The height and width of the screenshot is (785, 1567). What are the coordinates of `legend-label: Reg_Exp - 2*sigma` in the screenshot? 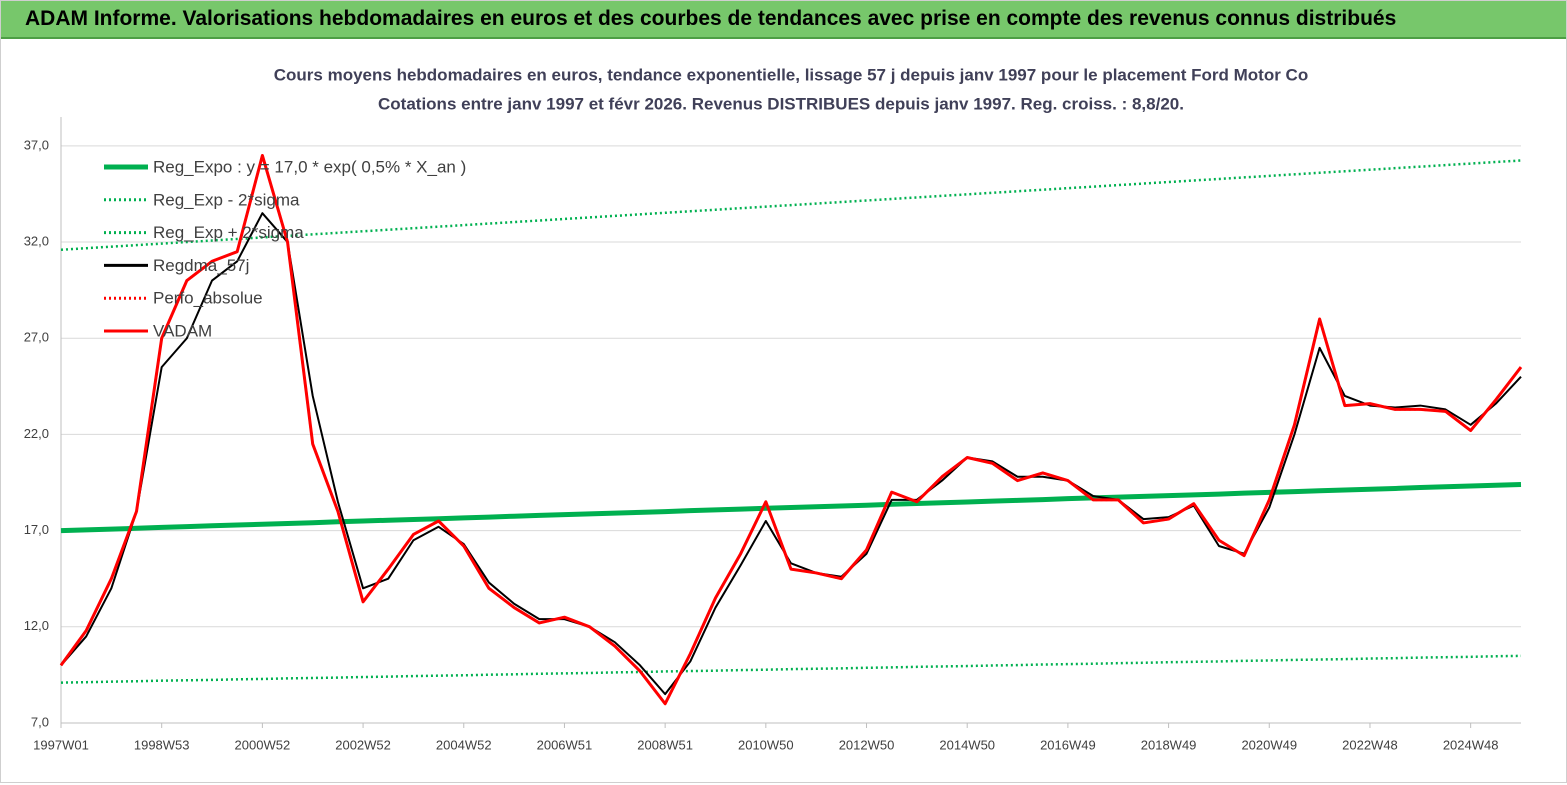 It's located at (226, 199).